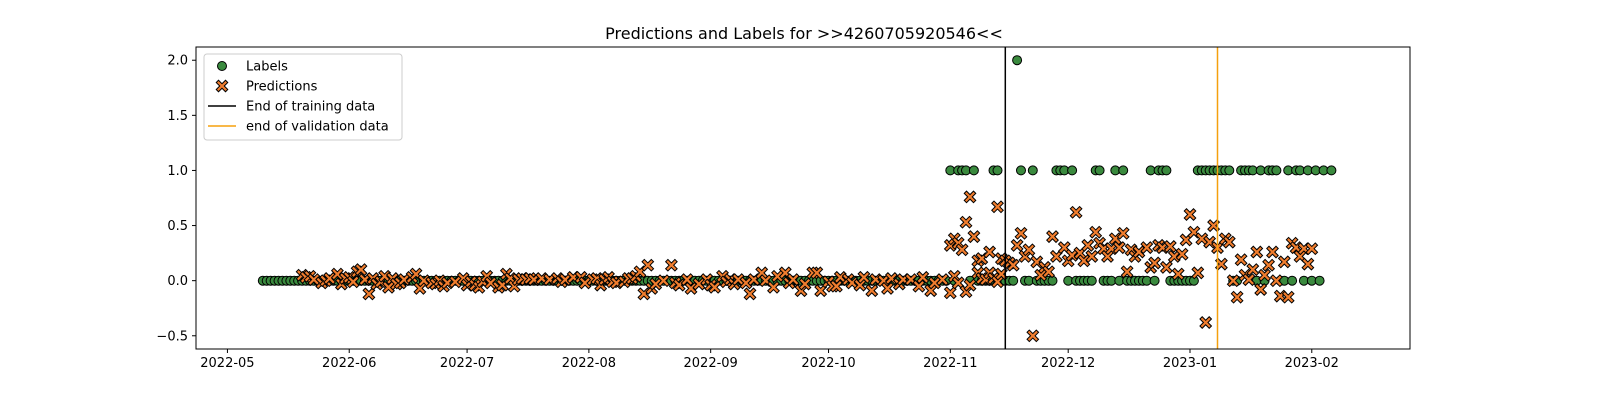 This screenshot has width=1600, height=404. I want to click on x-tick-label: 2022-06, so click(349, 363).